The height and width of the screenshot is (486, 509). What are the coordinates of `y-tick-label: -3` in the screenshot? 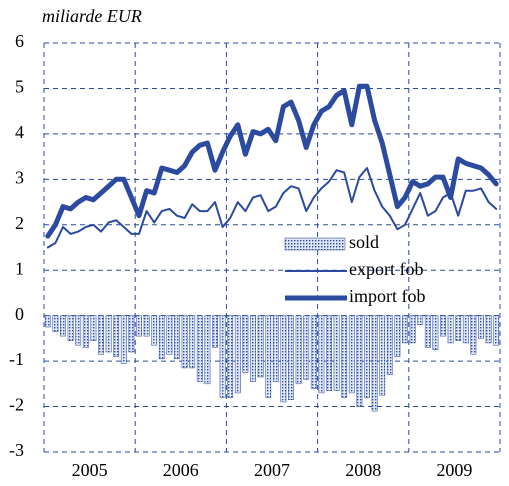 It's located at (16, 450).